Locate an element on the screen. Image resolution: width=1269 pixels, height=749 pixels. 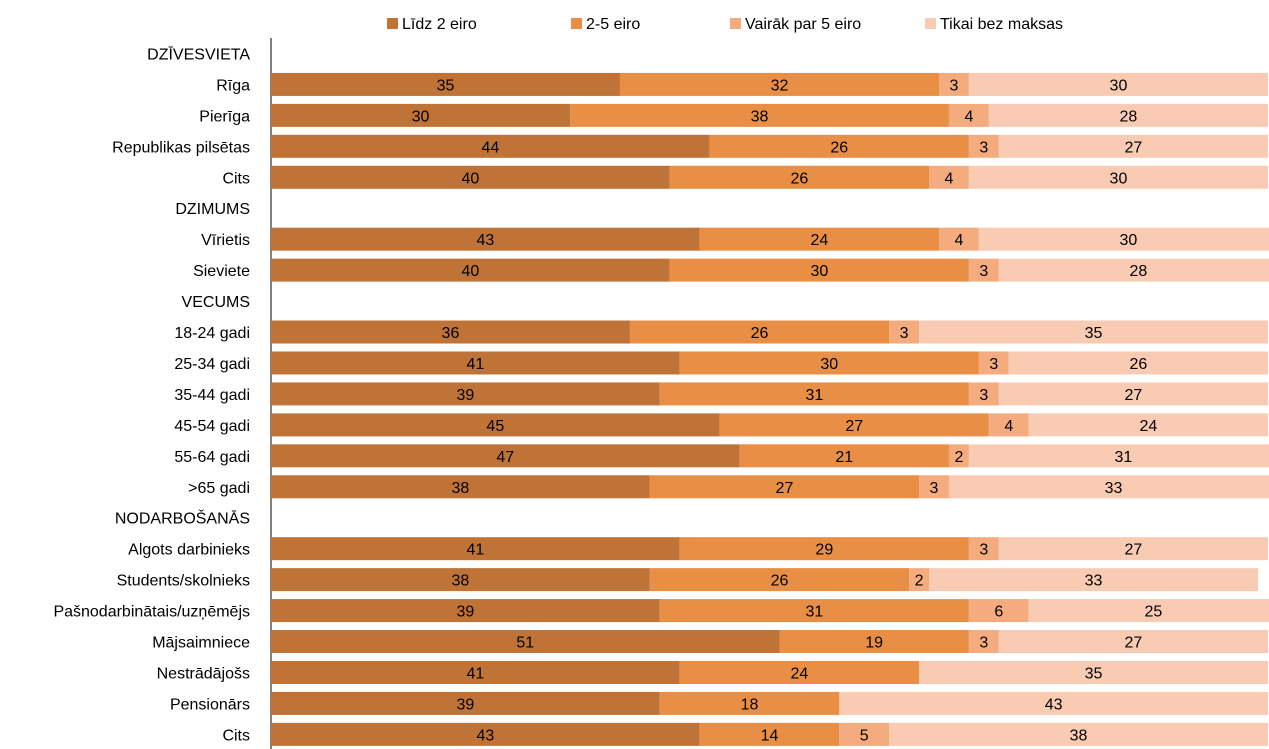
data-label: 40 is located at coordinates (471, 178).